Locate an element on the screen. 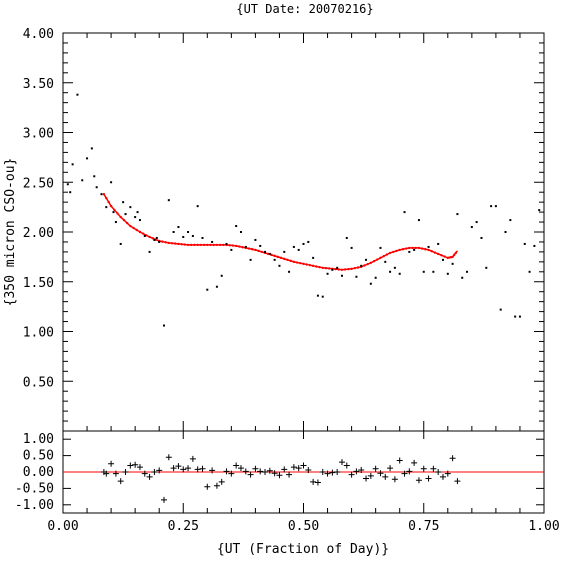  x-tick-label: 0.75 is located at coordinates (423, 526).